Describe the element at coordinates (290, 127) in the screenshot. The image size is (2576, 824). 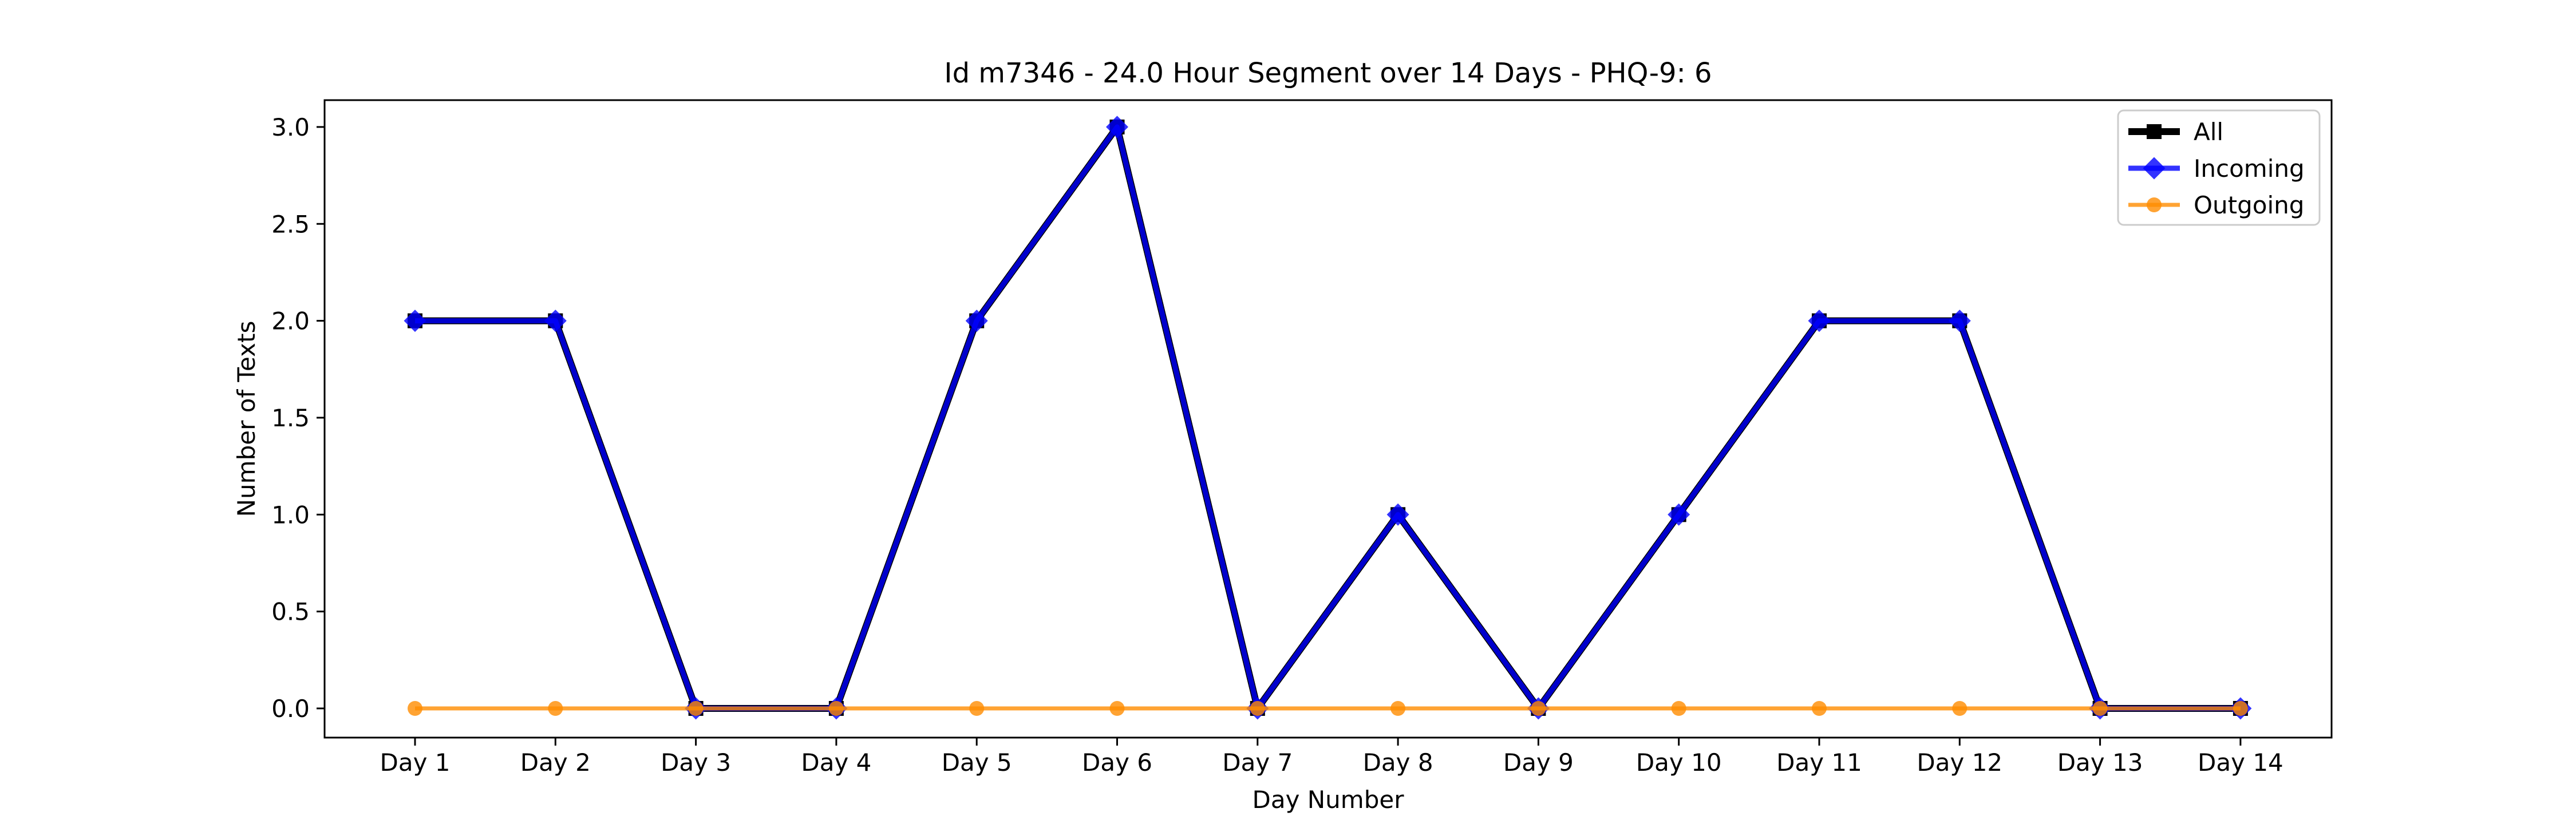
I see `y-tick-label: 3.0` at that location.